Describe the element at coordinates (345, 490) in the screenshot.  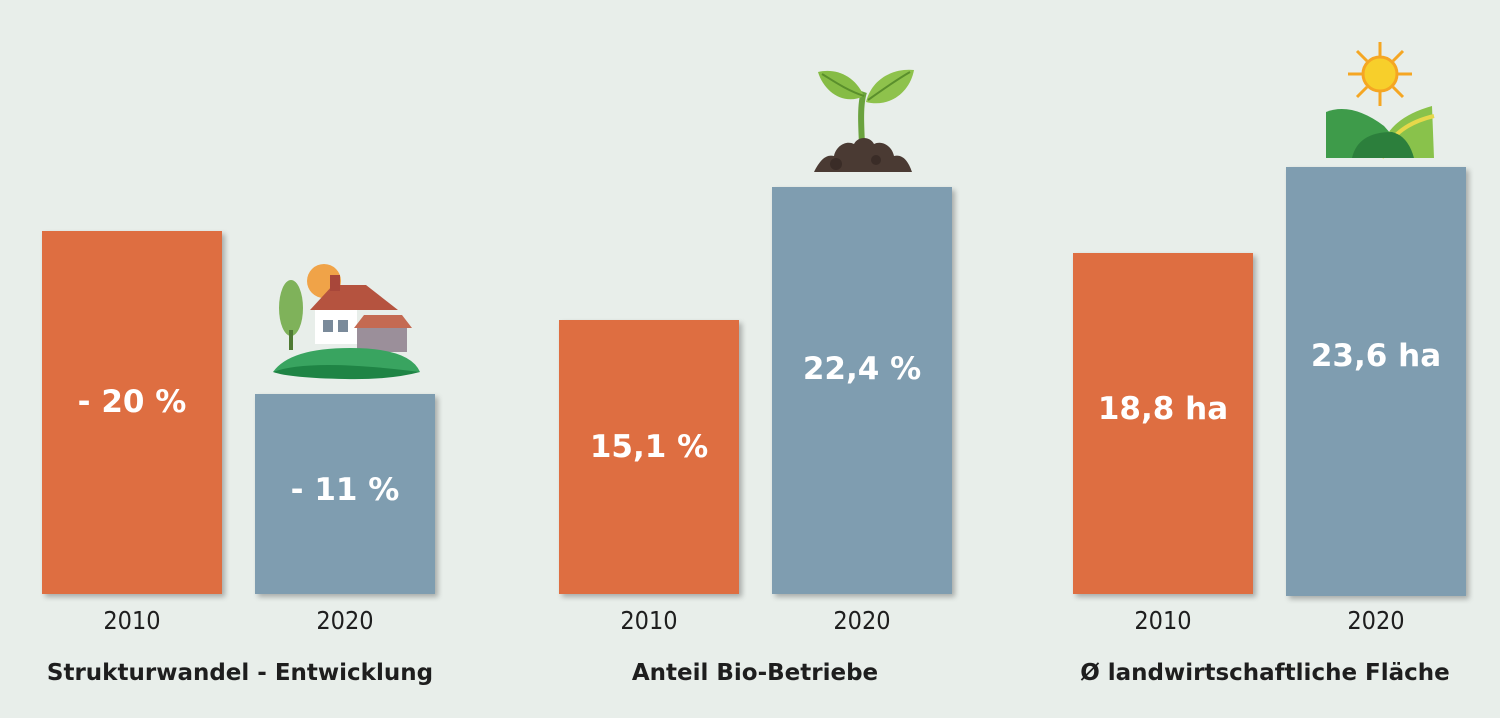
I see `bar-value-strukturwandel-2020: - 11 %` at that location.